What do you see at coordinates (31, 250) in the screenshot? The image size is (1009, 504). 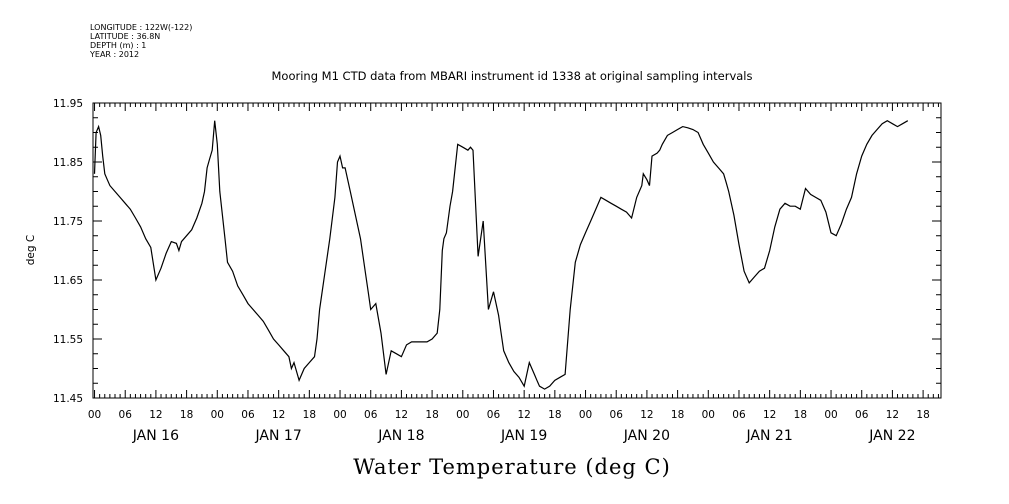 I see `y-axis-label: deg C` at bounding box center [31, 250].